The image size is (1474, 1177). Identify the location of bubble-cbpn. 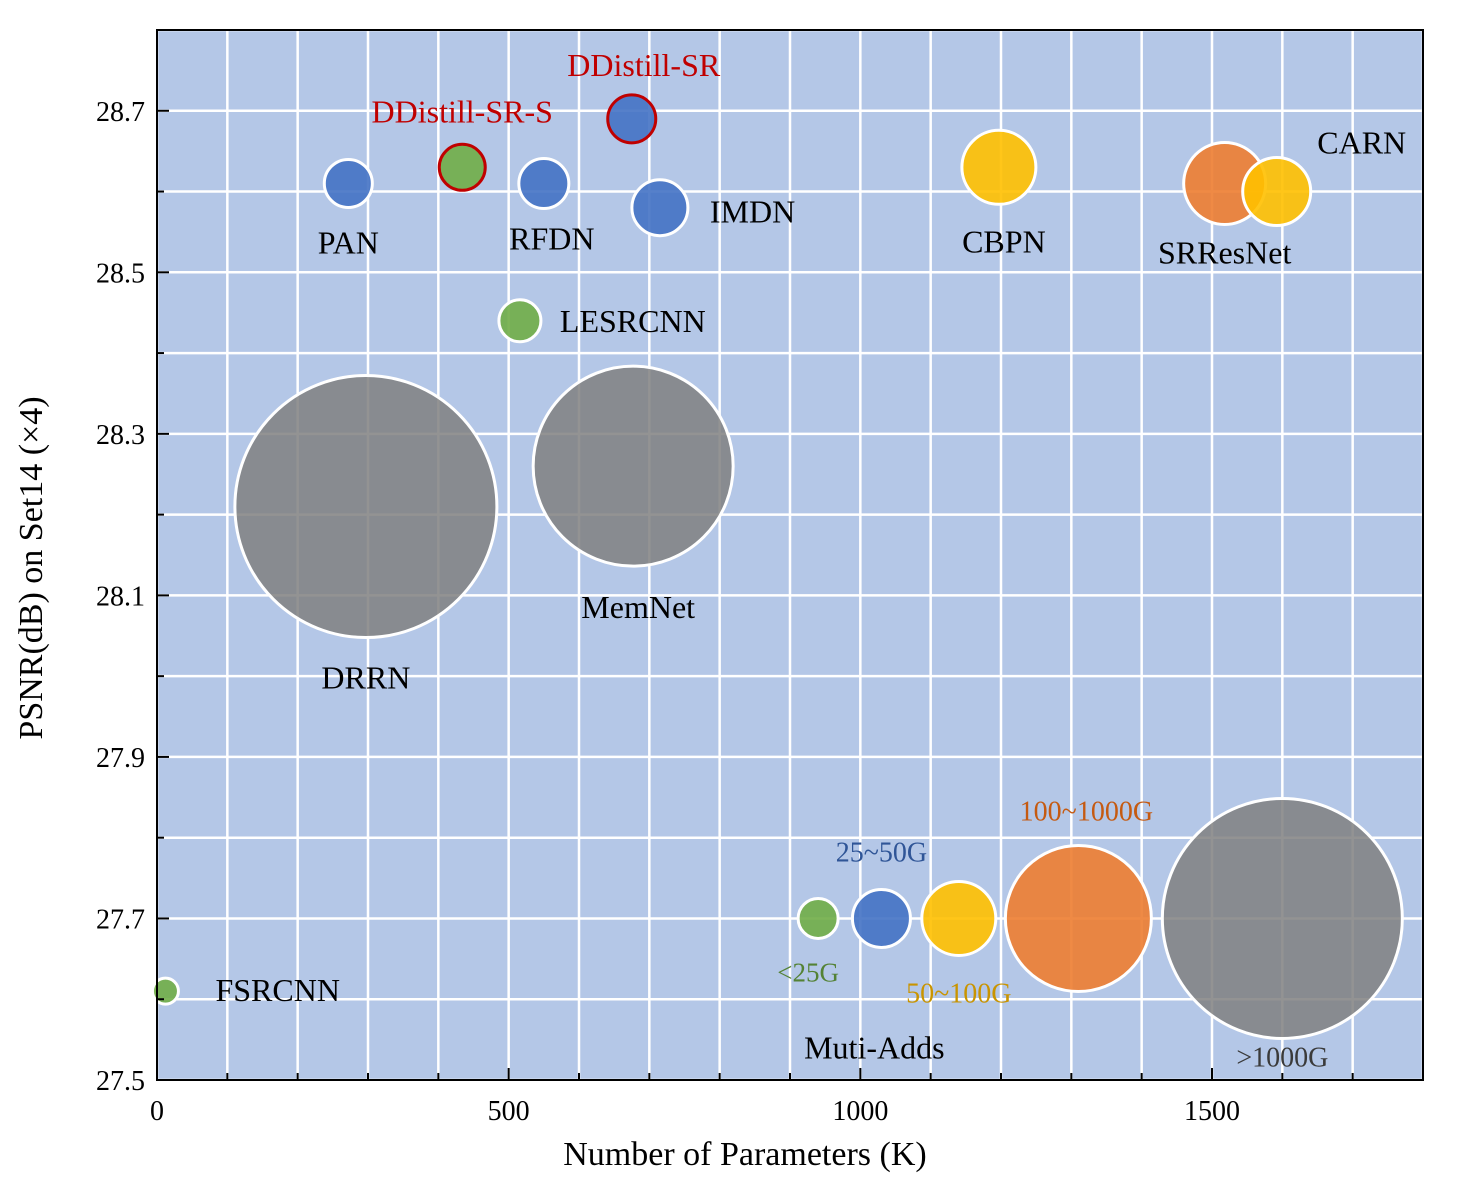
(999, 167).